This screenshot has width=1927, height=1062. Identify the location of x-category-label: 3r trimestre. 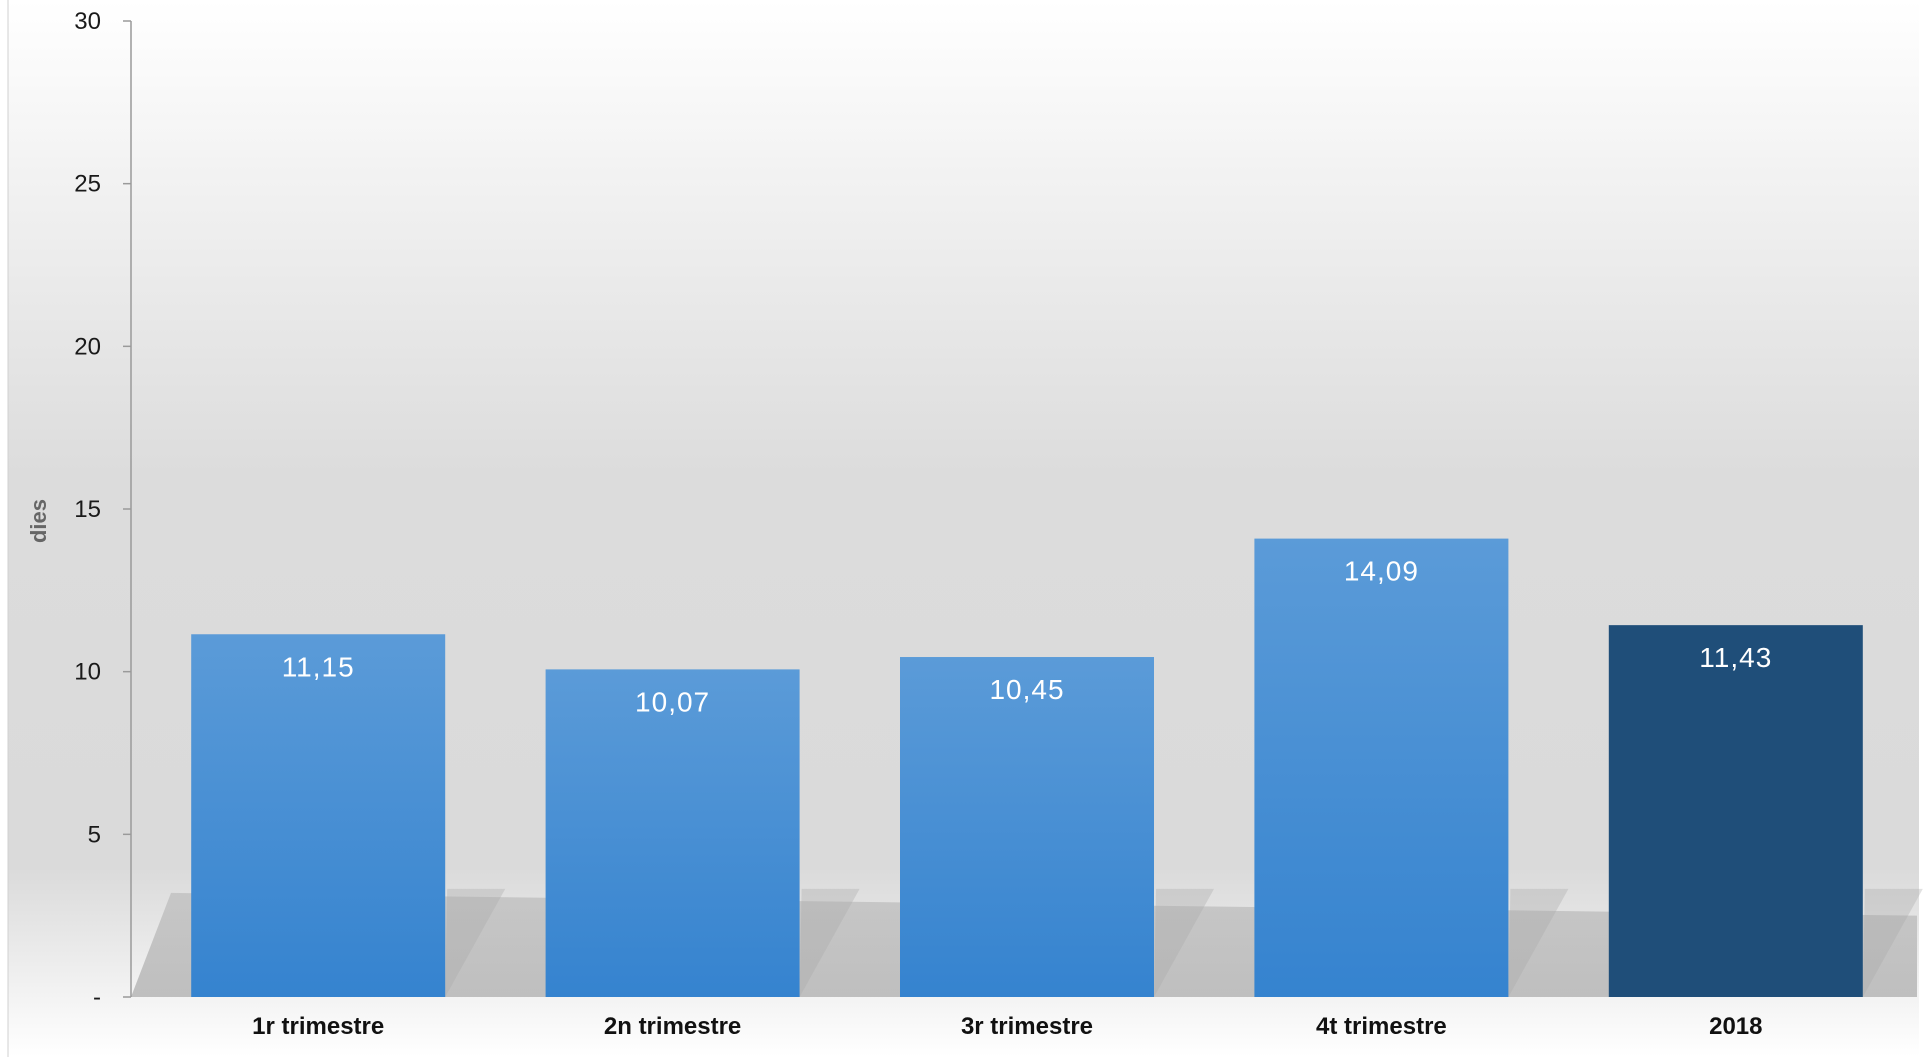
(1027, 1026).